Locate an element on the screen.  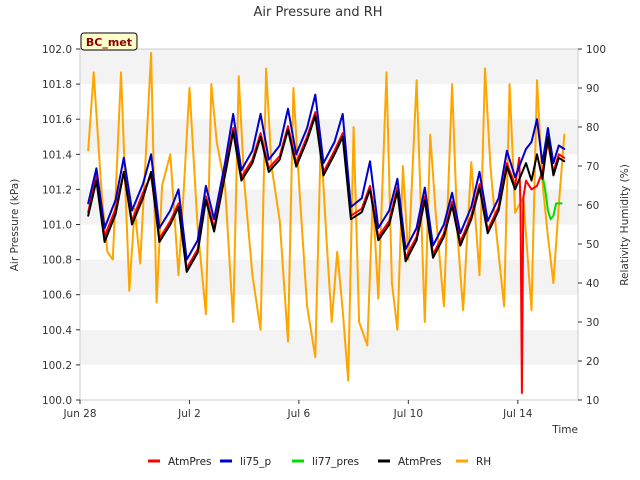
x-tick-label: Jul 2 is located at coordinates (189, 414).